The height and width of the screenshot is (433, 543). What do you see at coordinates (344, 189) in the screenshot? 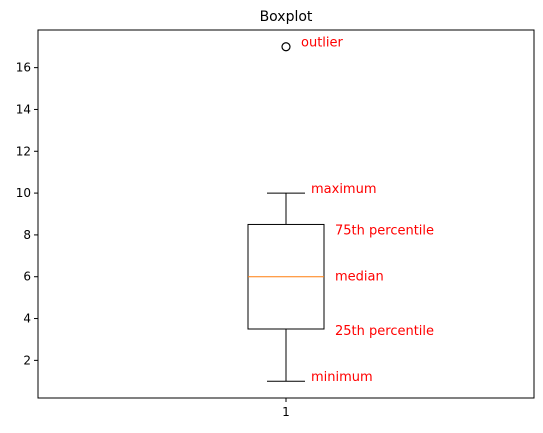
I see `annotation-label: maximum` at bounding box center [344, 189].